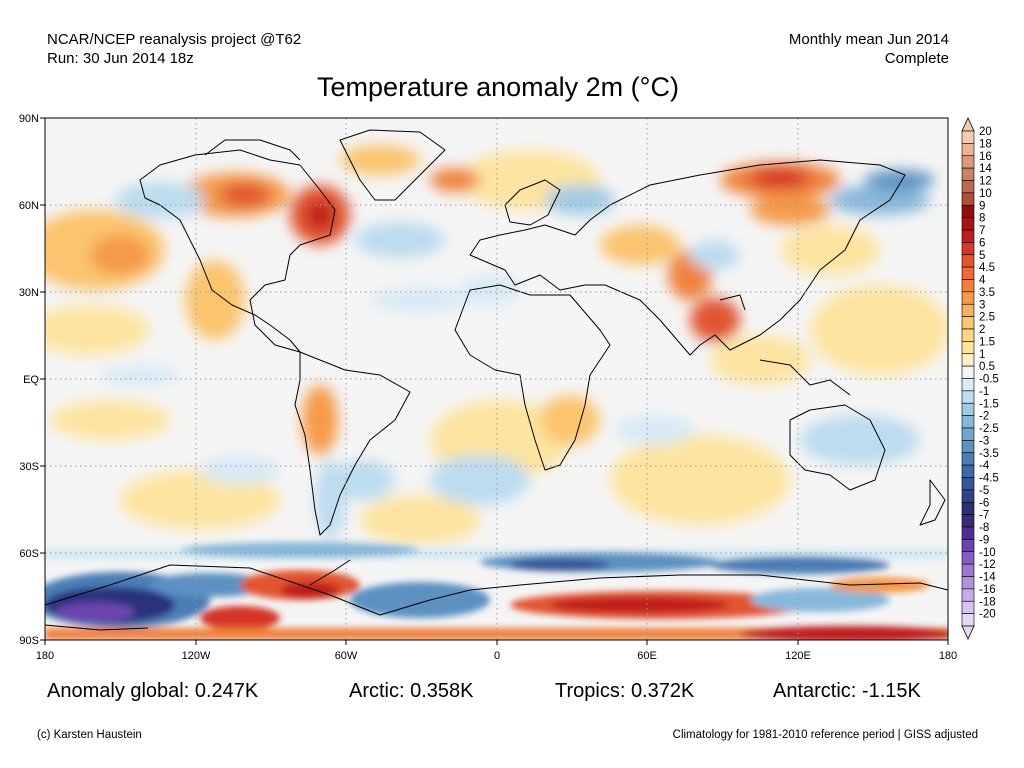 Image resolution: width=1024 pixels, height=768 pixels. Describe the element at coordinates (89, 735) in the screenshot. I see `credit: (c) Karsten Haustein` at that location.